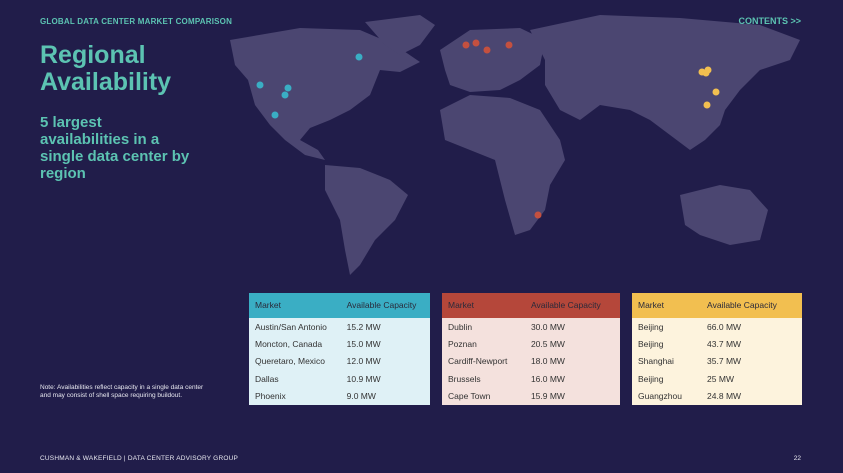  Describe the element at coordinates (363, 361) in the screenshot. I see `capacity-cell: 12.0 MW` at that location.